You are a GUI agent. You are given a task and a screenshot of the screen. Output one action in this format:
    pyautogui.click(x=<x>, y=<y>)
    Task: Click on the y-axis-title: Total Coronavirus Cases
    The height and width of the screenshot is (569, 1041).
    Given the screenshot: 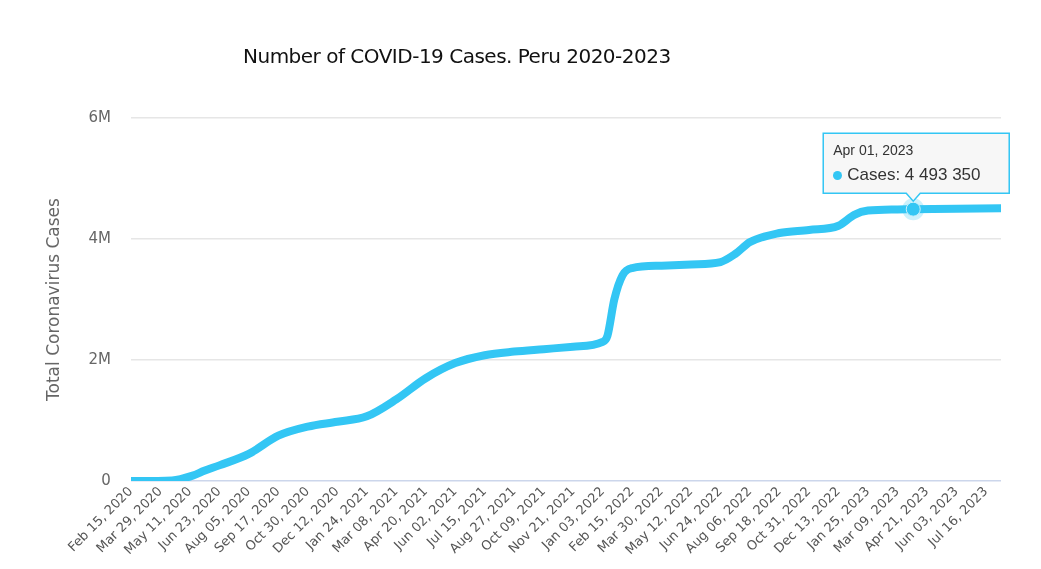 What is the action you would take?
    pyautogui.click(x=52, y=299)
    